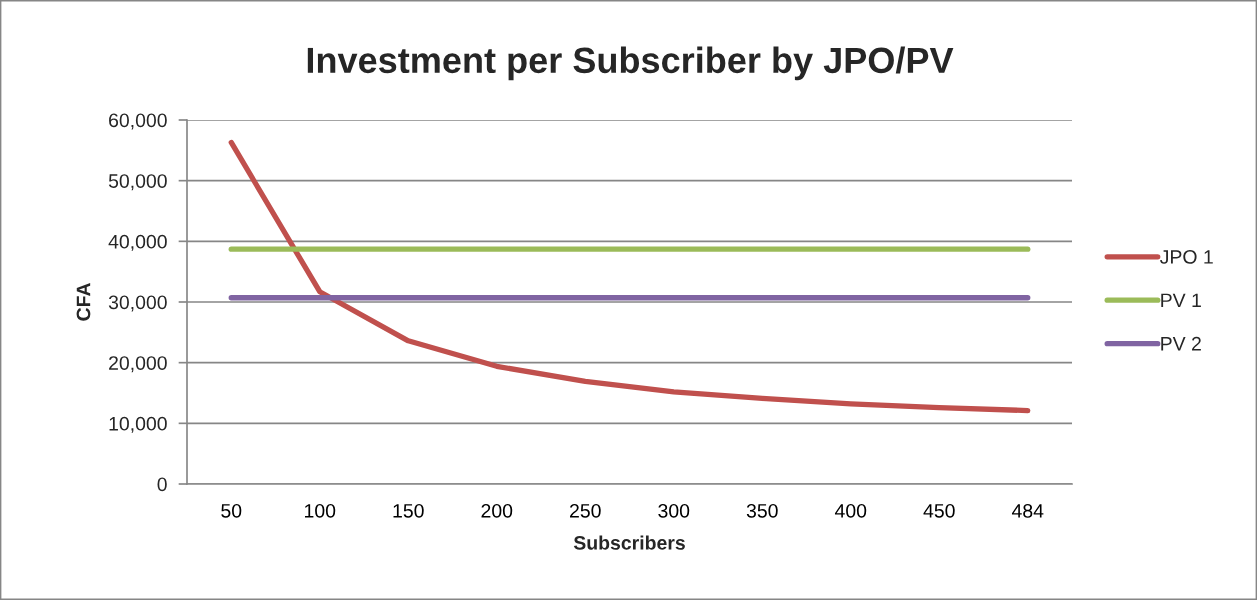  I want to click on chart-title: Investment per Subscriber by JPO/PV, so click(630, 63).